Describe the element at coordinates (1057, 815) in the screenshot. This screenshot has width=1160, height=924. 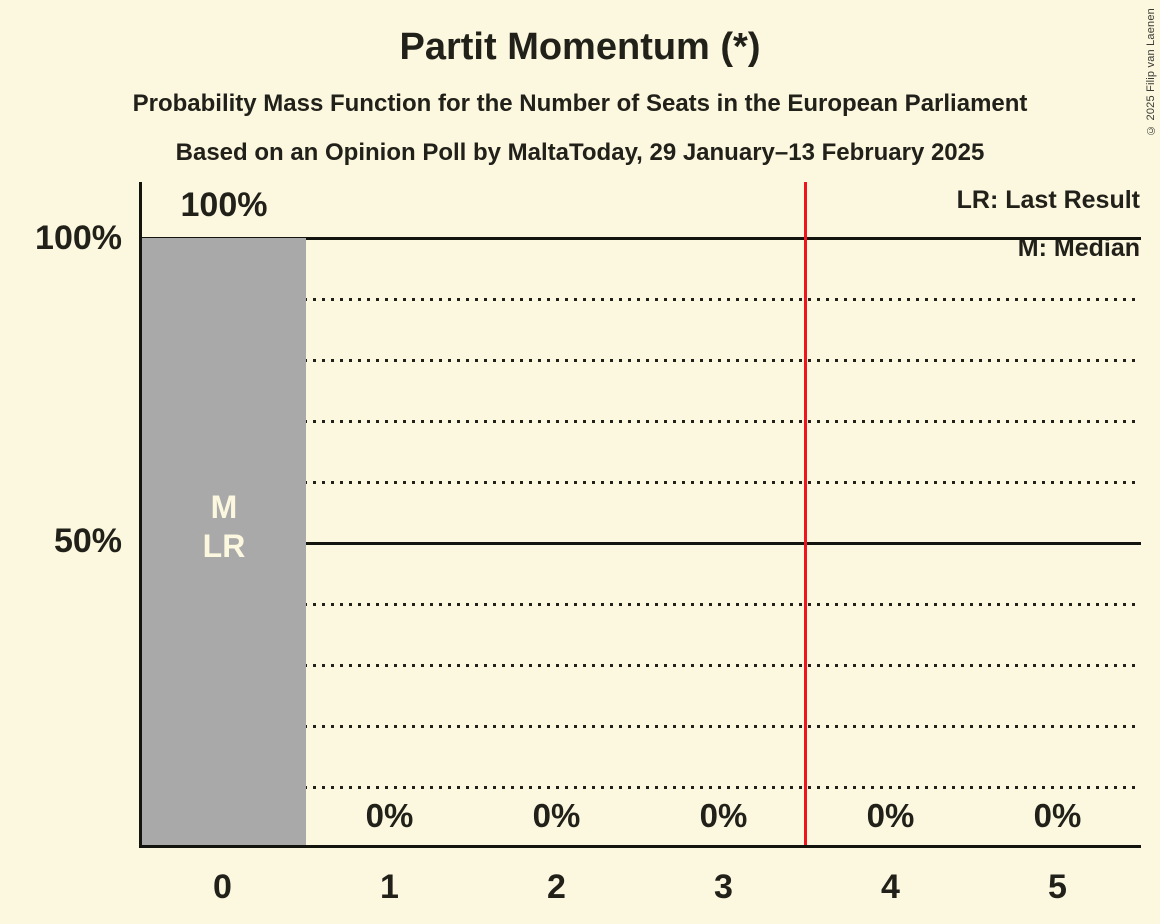
I see `bar-seats-5-value-label: 0%` at that location.